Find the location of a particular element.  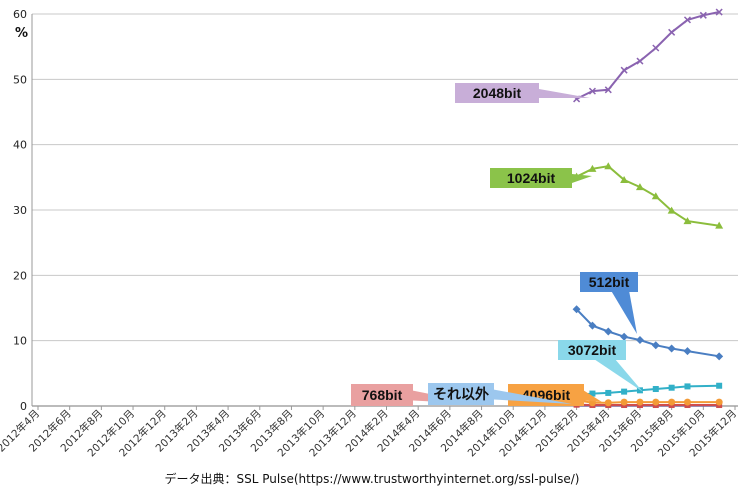

callout-label: 768bit is located at coordinates (382, 395).